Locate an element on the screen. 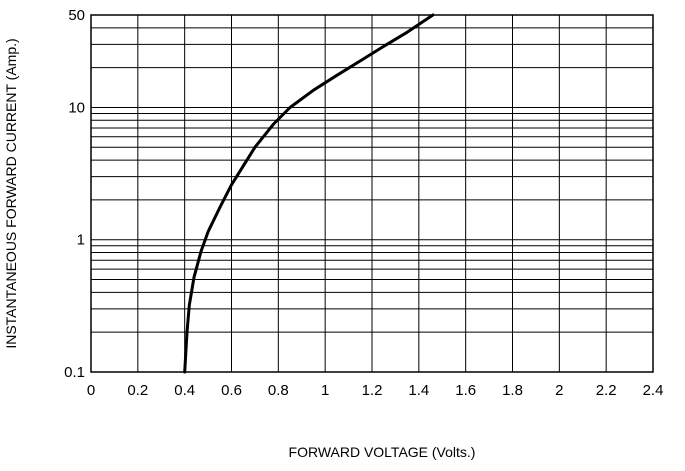  x-tick-label: 1.2 is located at coordinates (372, 390).